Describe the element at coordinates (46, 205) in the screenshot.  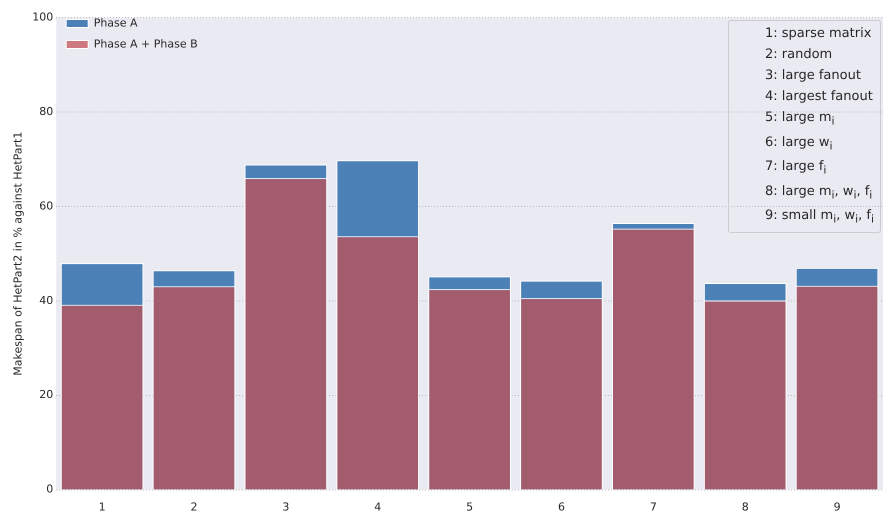
I see `y-tick-label: 60` at that location.